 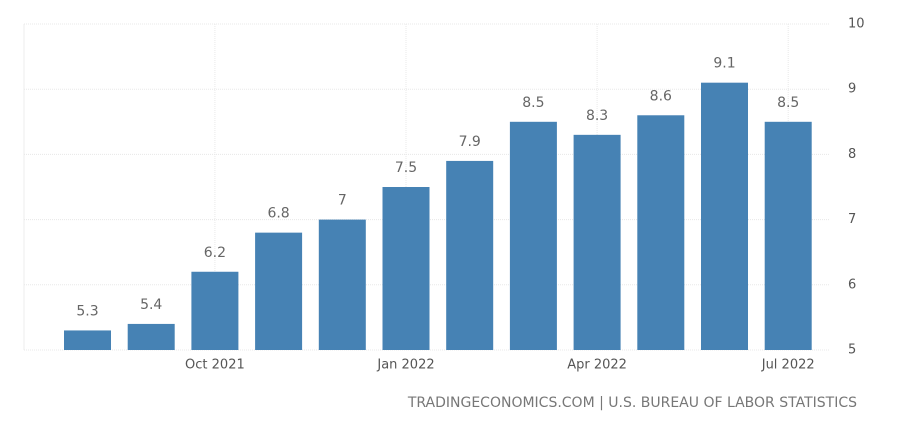 I want to click on value-label: 7, so click(x=342, y=201).